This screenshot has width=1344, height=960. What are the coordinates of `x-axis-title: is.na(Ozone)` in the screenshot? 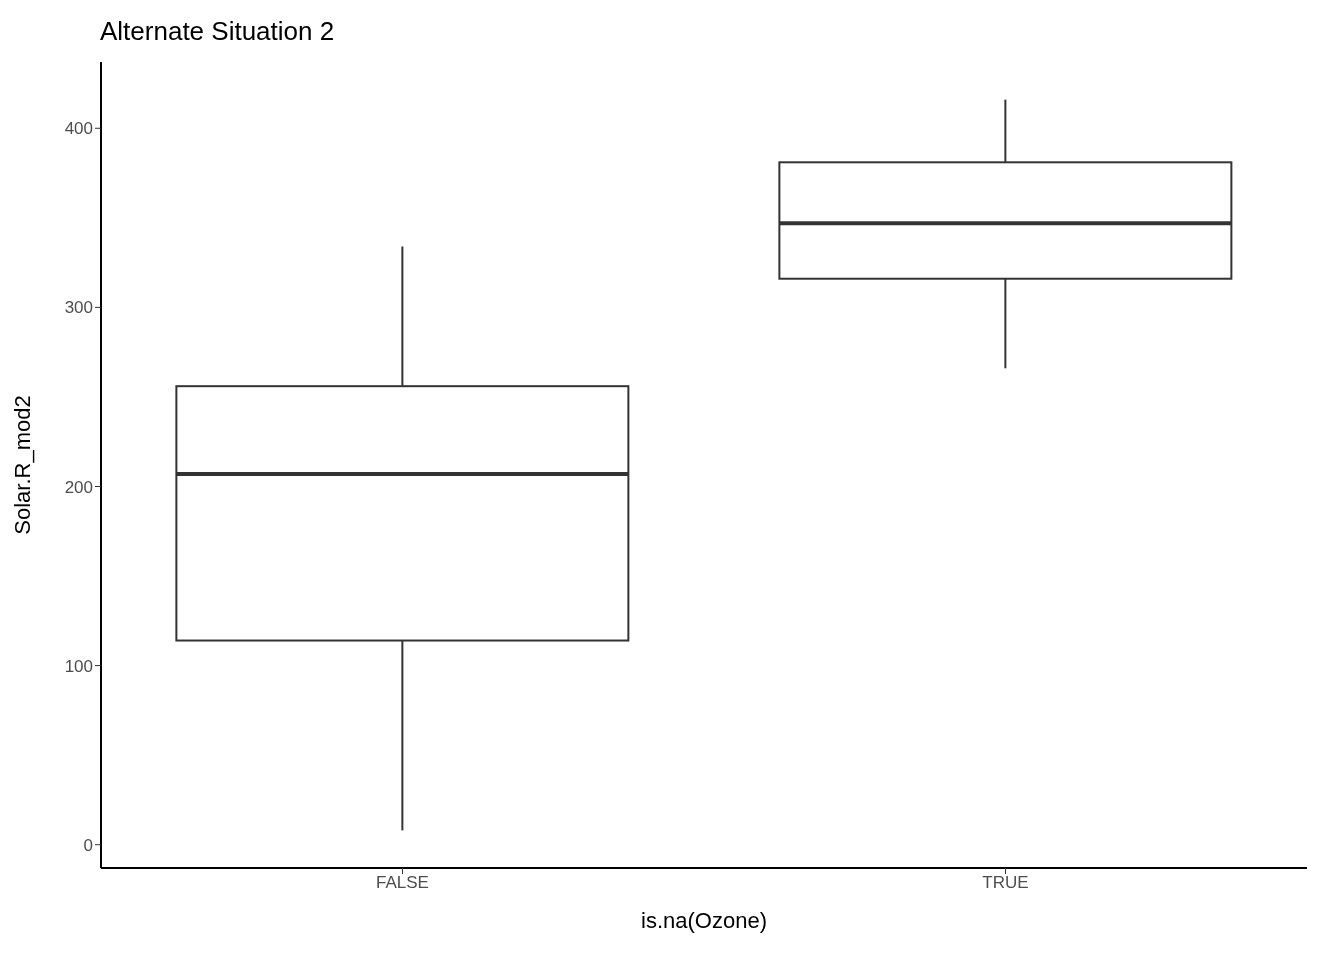 It's located at (704, 920).